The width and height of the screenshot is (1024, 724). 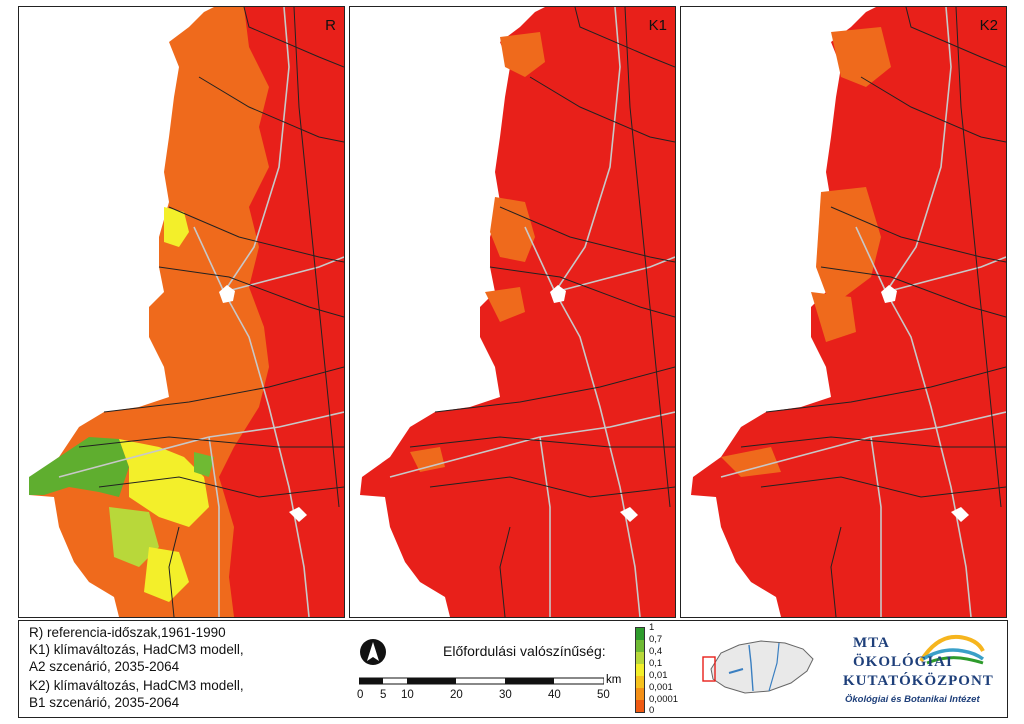 I want to click on scale-tick-50: 50, so click(x=603, y=695).